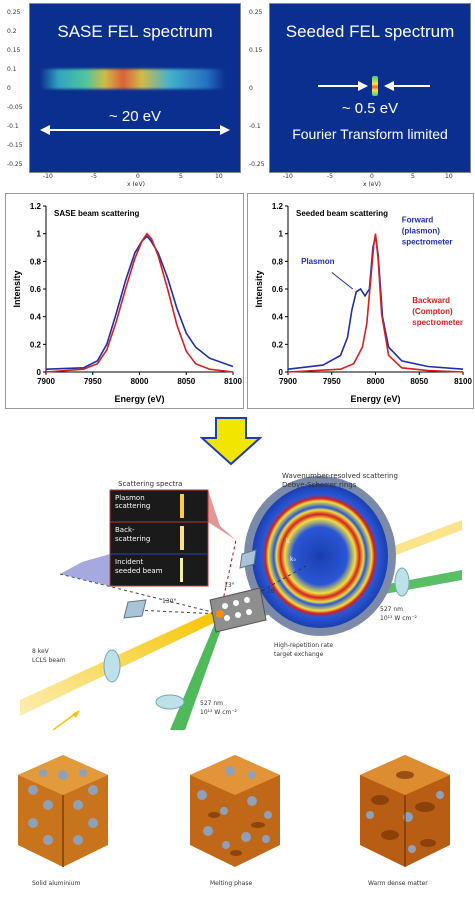 The image size is (475, 897). I want to click on interaction-point, so click(220, 614).